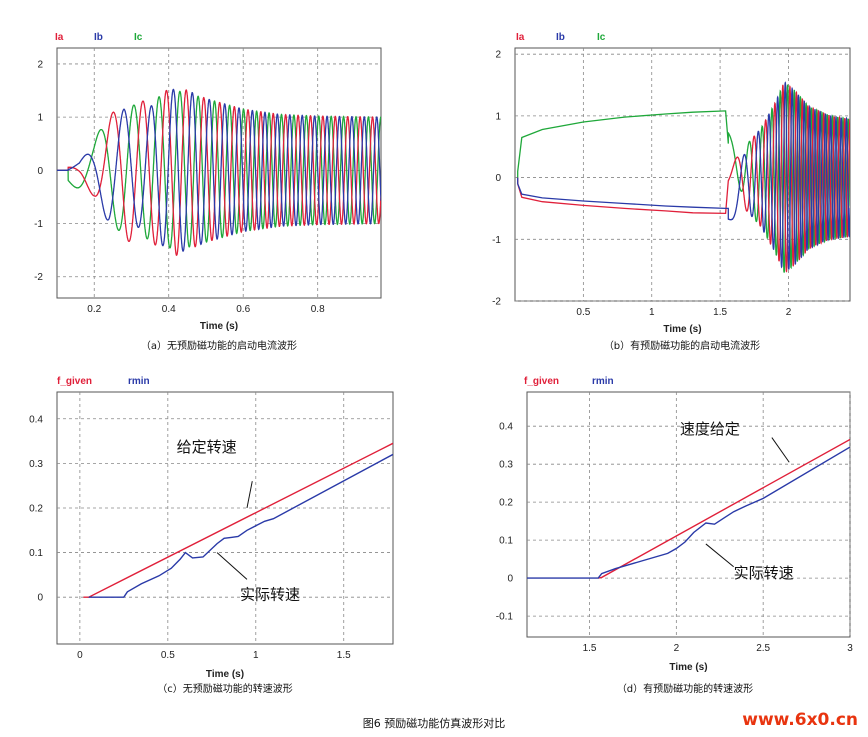 This screenshot has height=737, width=868. What do you see at coordinates (505, 617) in the screenshot?
I see `y-tick-label: -0.1` at bounding box center [505, 617].